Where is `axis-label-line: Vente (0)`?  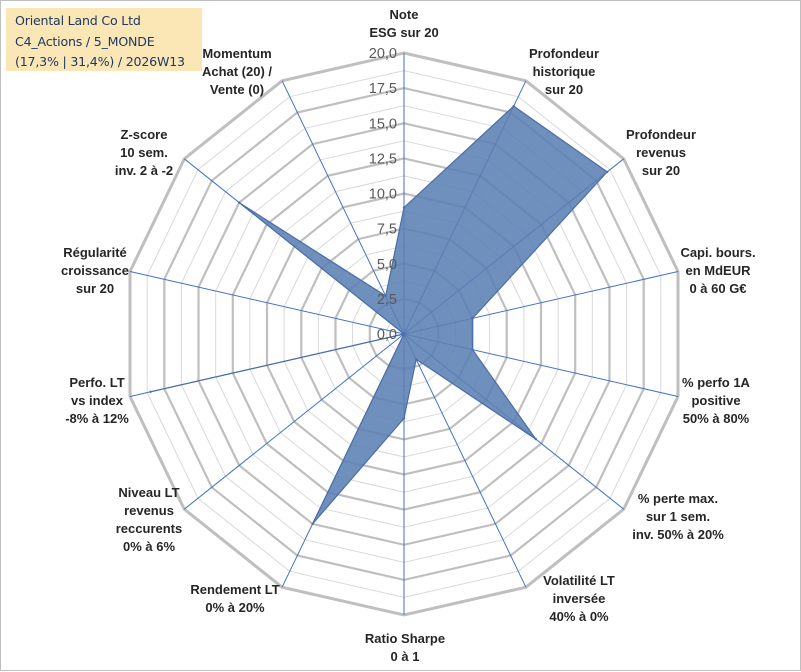 axis-label-line: Vente (0) is located at coordinates (237, 89).